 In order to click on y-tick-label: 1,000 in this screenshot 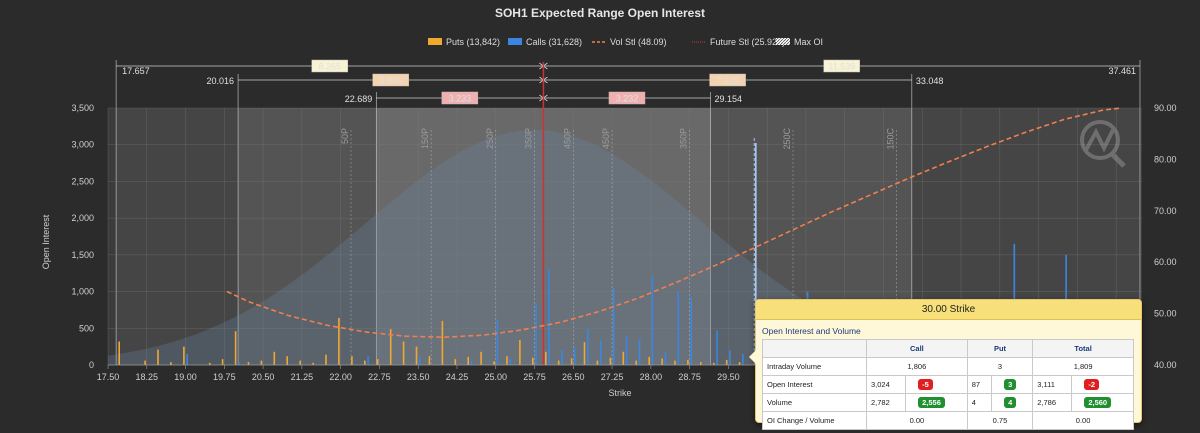, I will do `click(82, 292)`.